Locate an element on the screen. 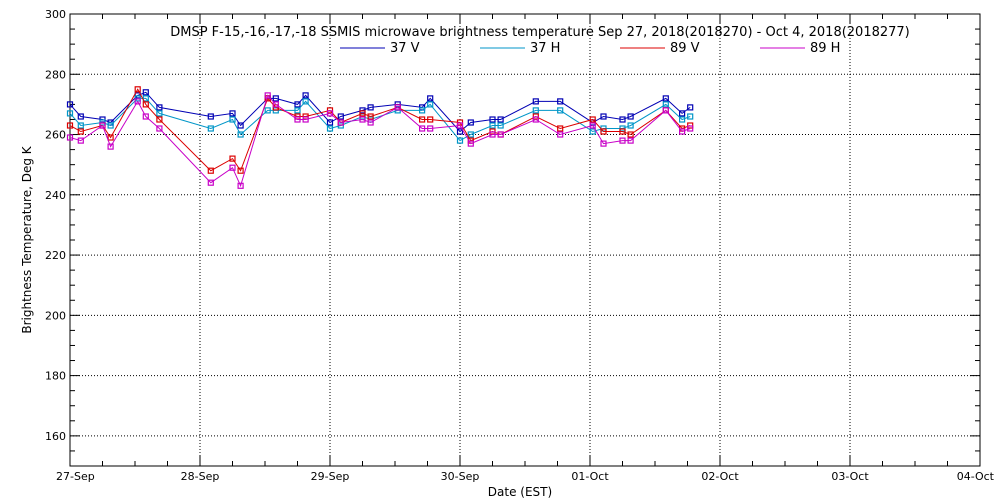  y-tick-label: 160 is located at coordinates (55, 436).